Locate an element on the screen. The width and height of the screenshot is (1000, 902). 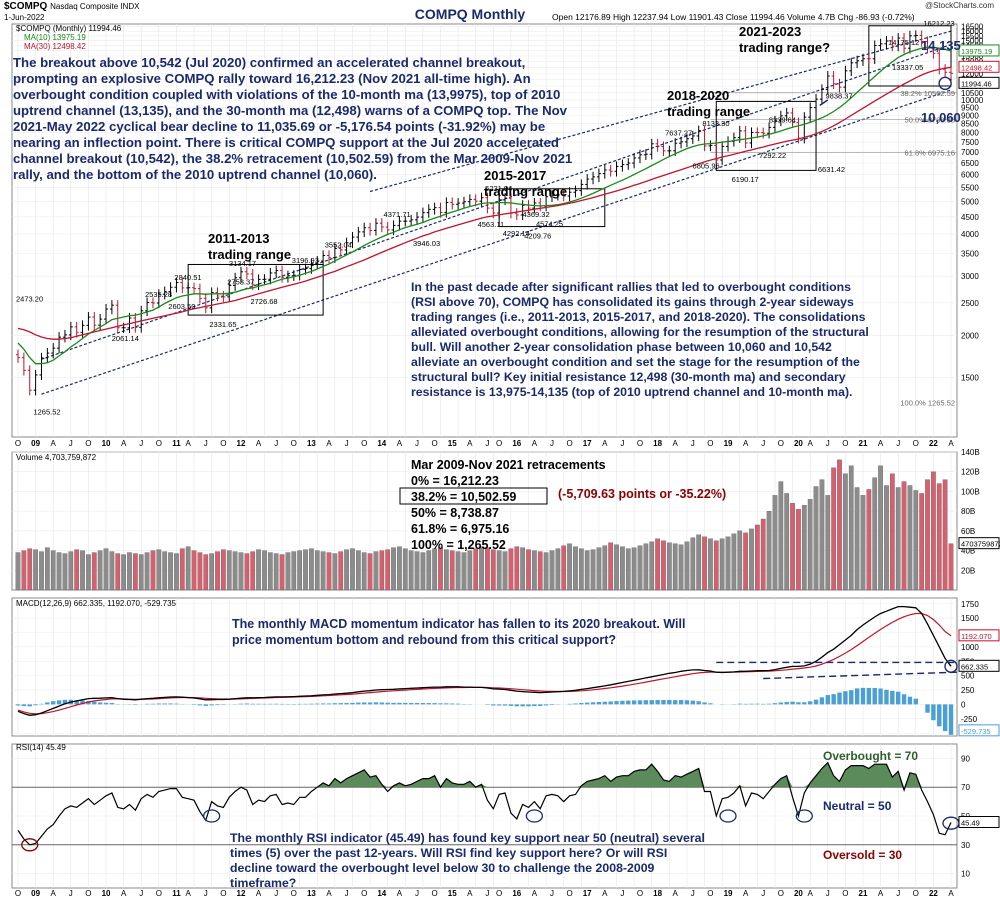
volume-tick-label: 20B is located at coordinates (968, 570).